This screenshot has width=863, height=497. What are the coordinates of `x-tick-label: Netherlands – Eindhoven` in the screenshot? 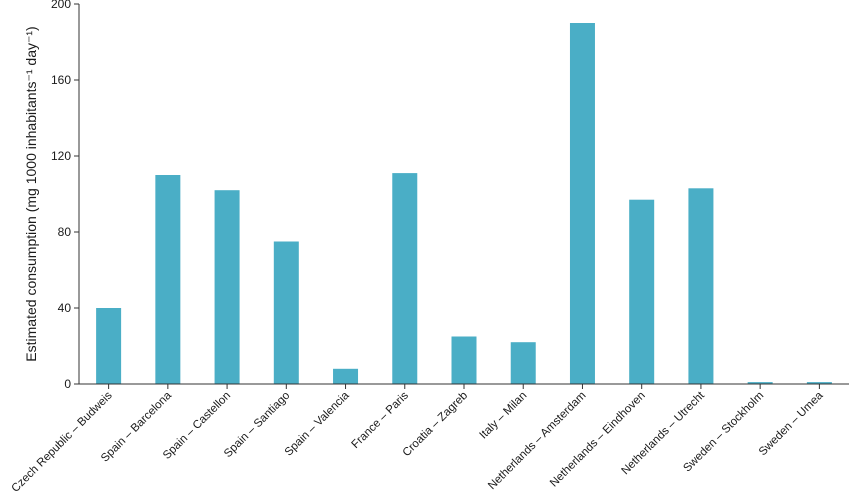 It's located at (598, 440).